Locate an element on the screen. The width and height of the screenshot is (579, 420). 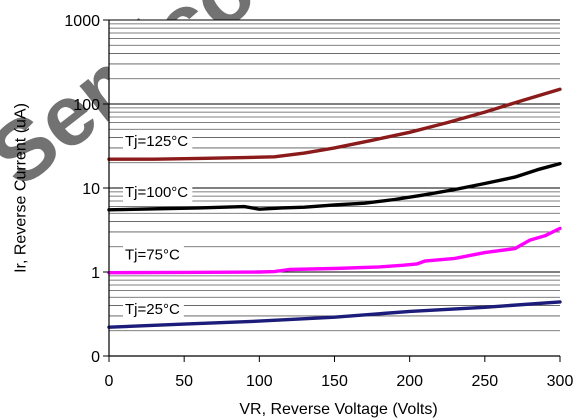
series-label: Tj=25°C is located at coordinates (152, 309).